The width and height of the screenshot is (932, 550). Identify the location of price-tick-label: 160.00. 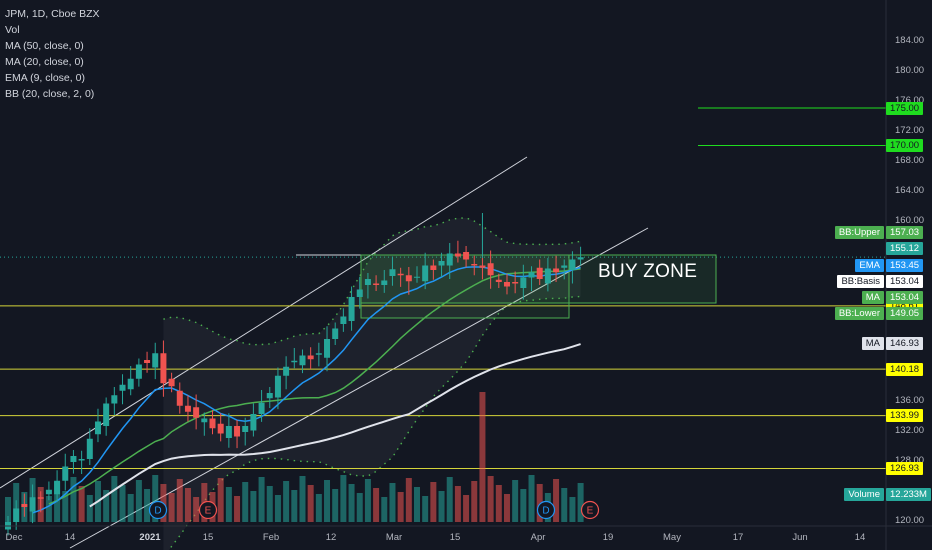
(910, 220).